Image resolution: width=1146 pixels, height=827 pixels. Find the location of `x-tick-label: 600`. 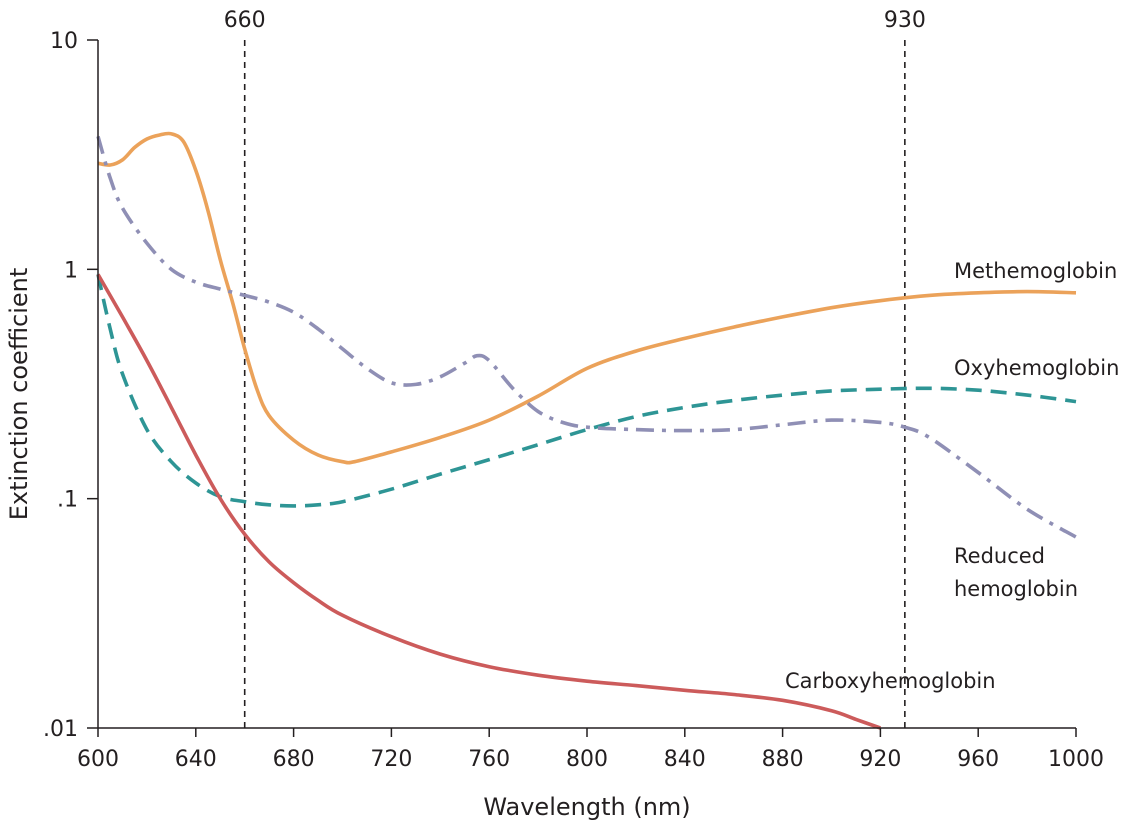

x-tick-label: 600 is located at coordinates (98, 759).